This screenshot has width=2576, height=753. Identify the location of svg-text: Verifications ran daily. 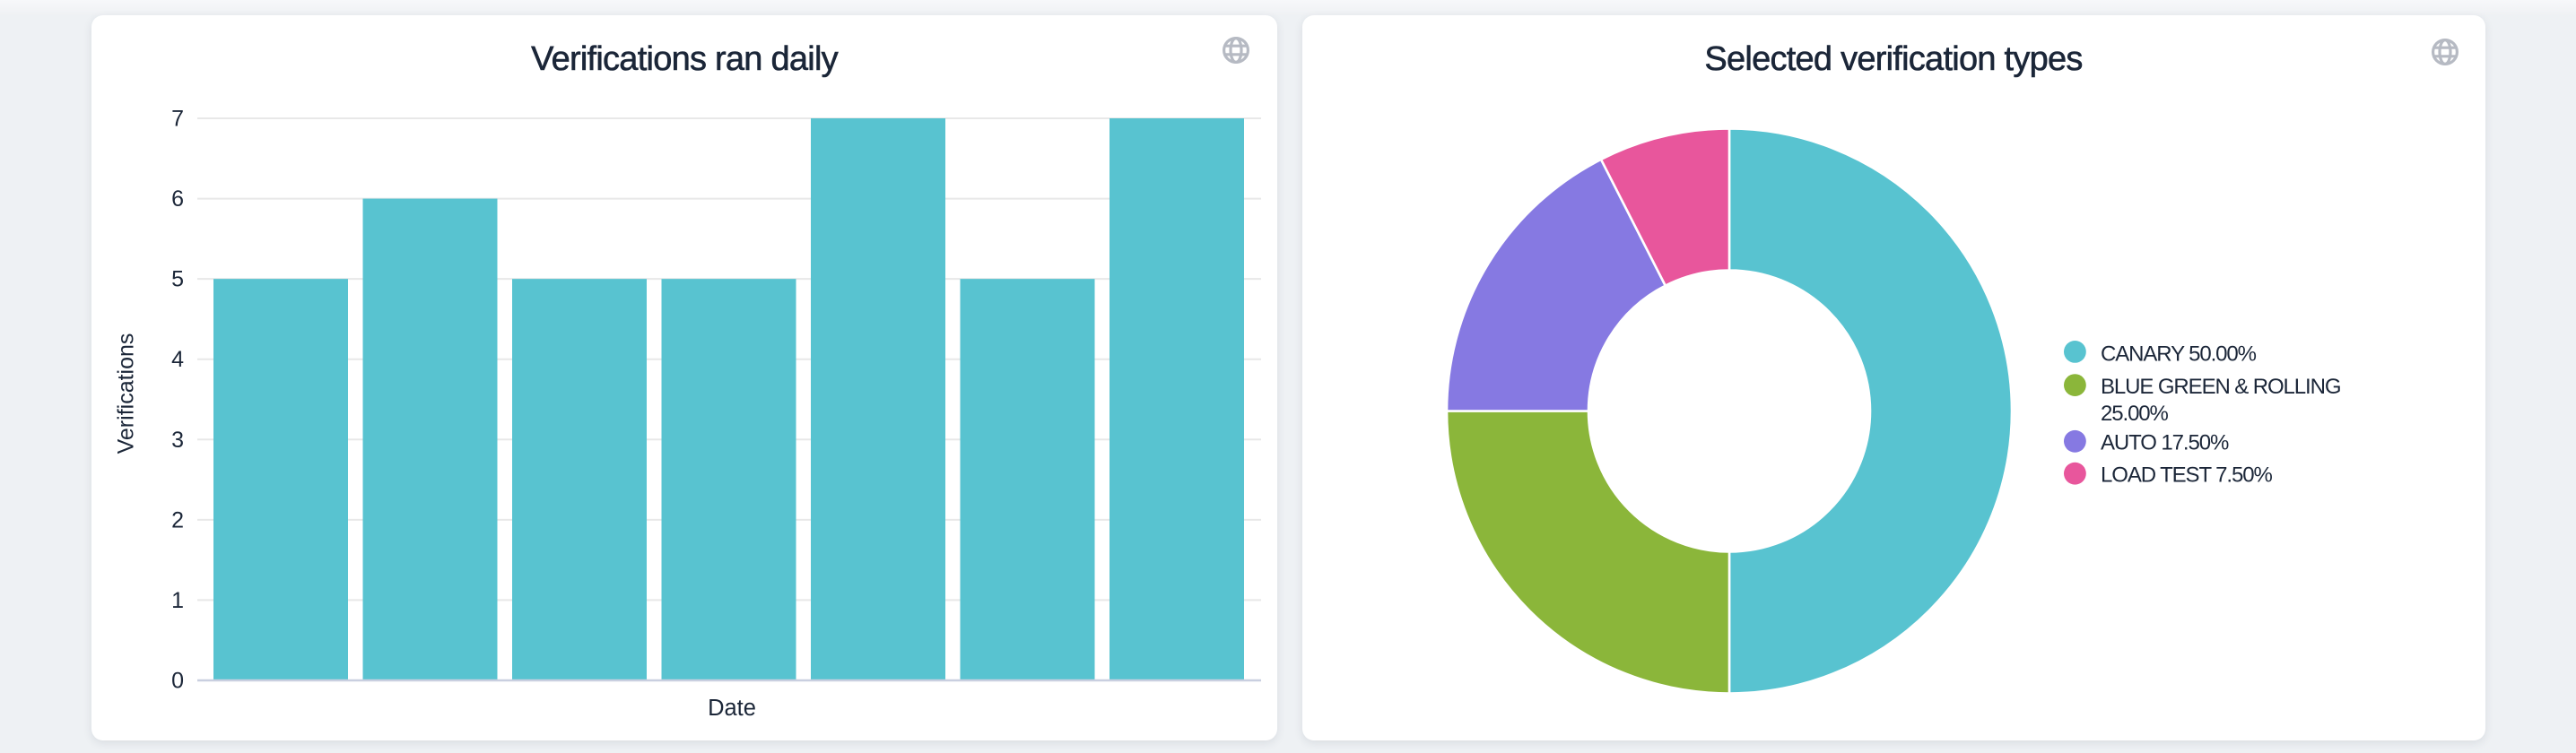
(685, 59).